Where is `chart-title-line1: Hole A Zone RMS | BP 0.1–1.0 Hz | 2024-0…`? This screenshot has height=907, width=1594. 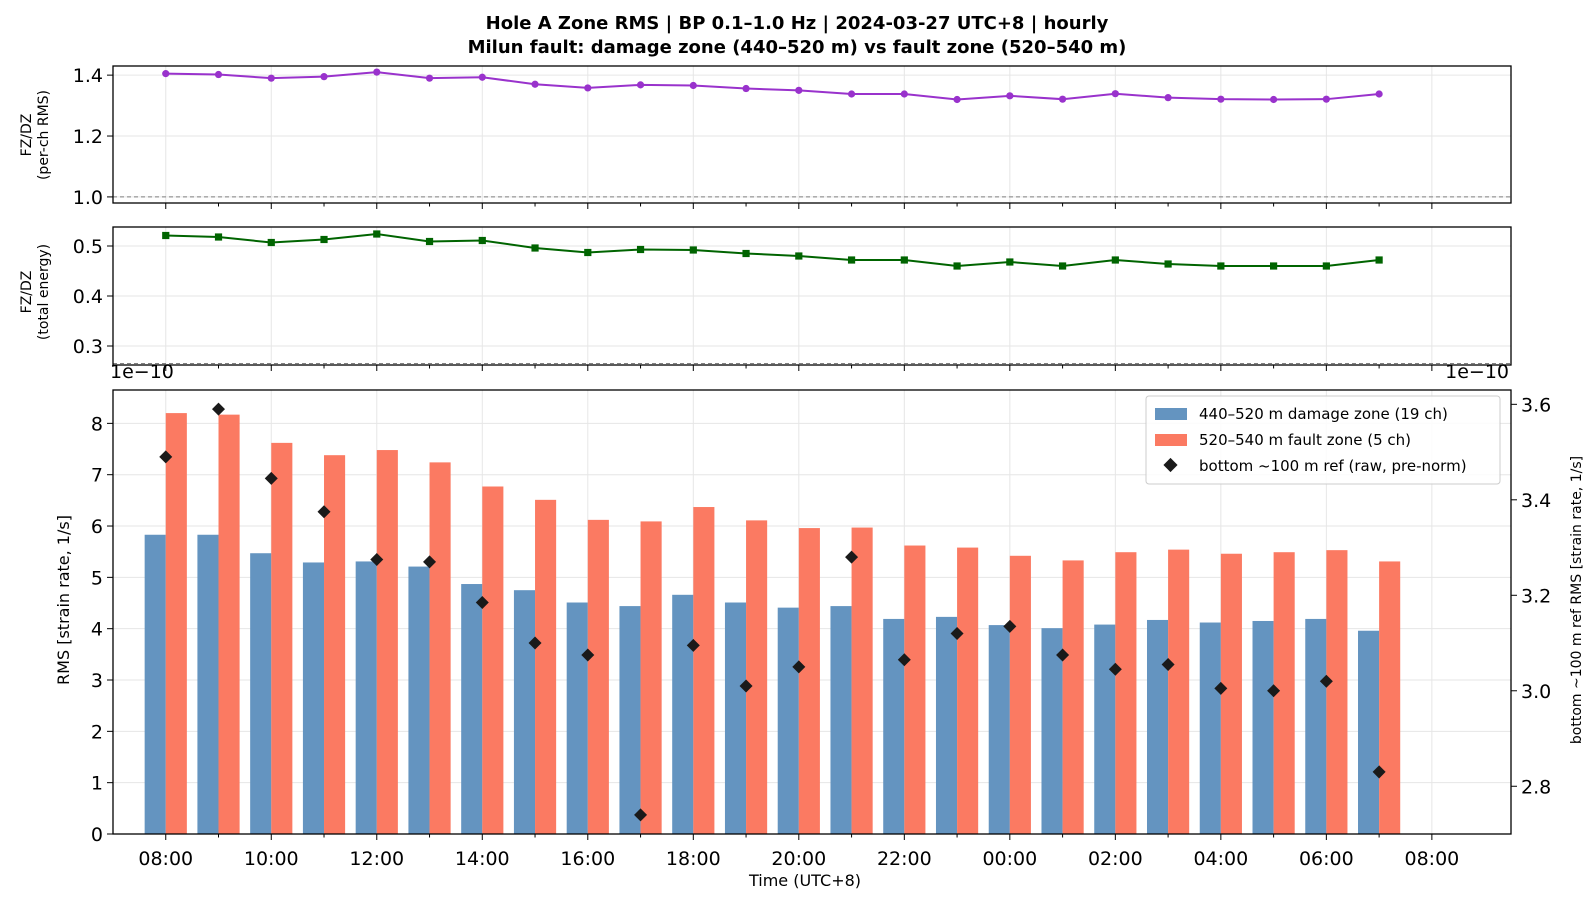
chart-title-line1: Hole A Zone RMS | BP 0.1–1.0 Hz | 2024-0… is located at coordinates (797, 23).